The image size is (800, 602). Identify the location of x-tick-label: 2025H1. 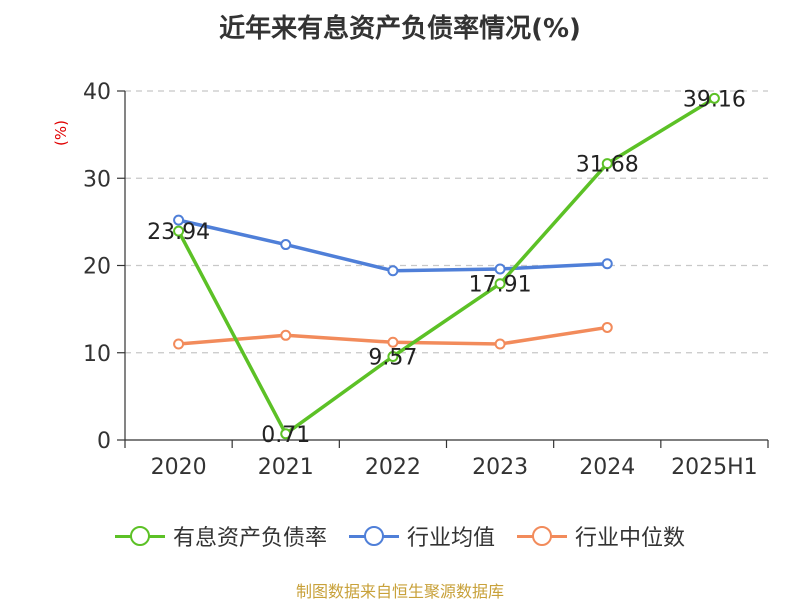
(714, 467).